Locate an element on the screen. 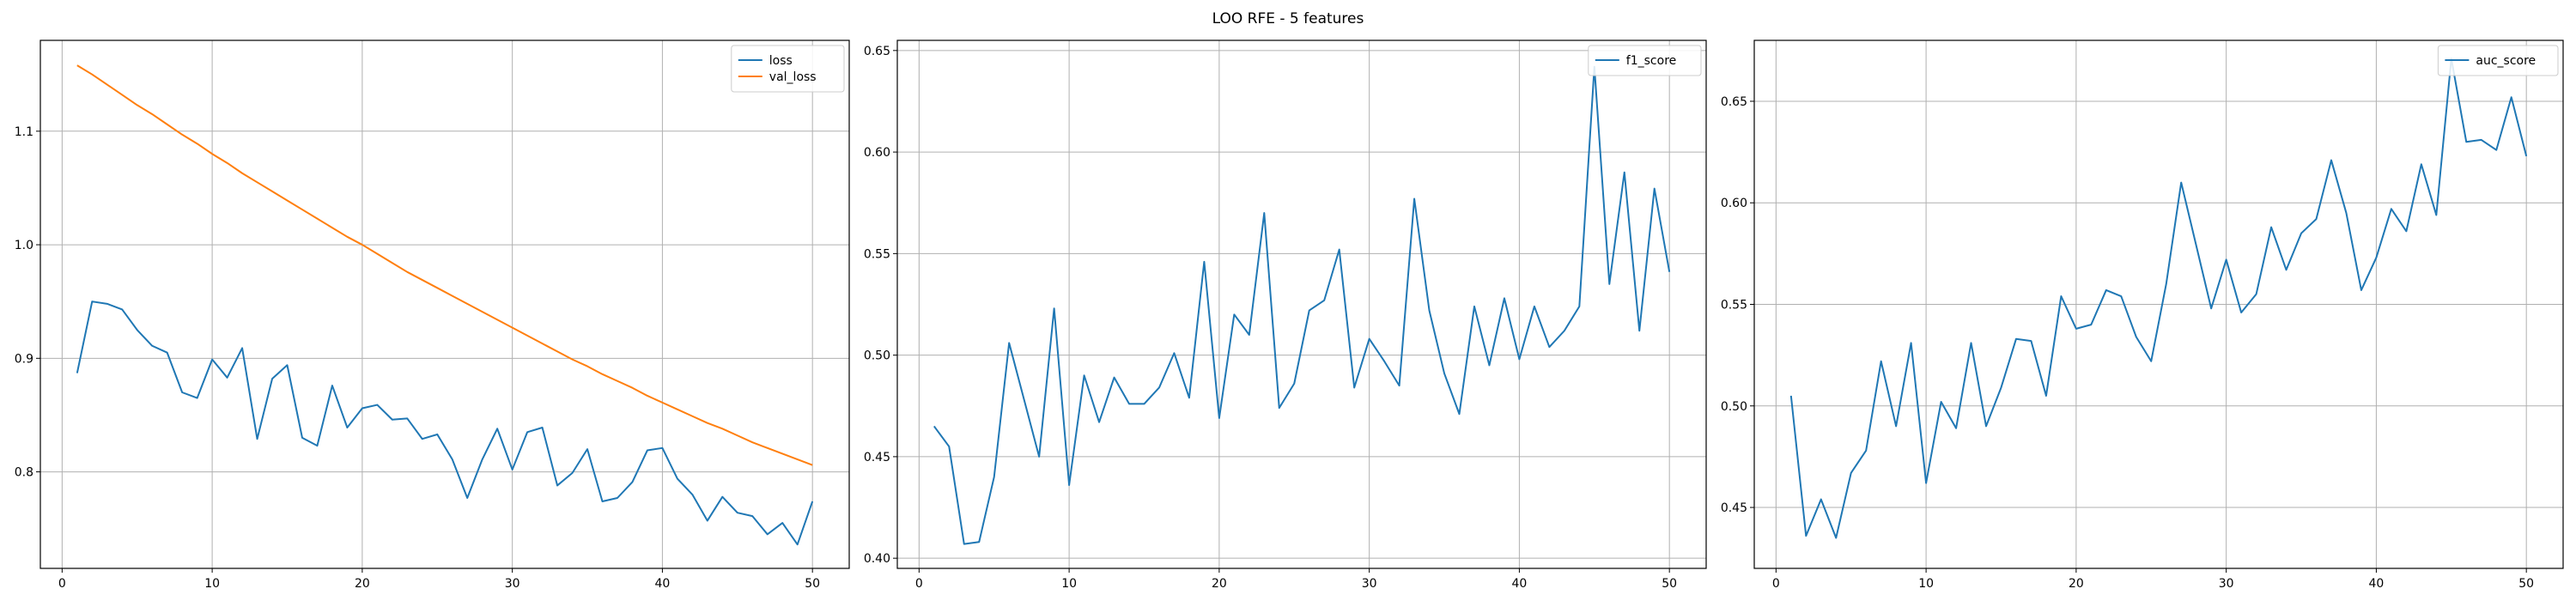 The width and height of the screenshot is (2576, 601). legend: loss val_loss is located at coordinates (788, 69).